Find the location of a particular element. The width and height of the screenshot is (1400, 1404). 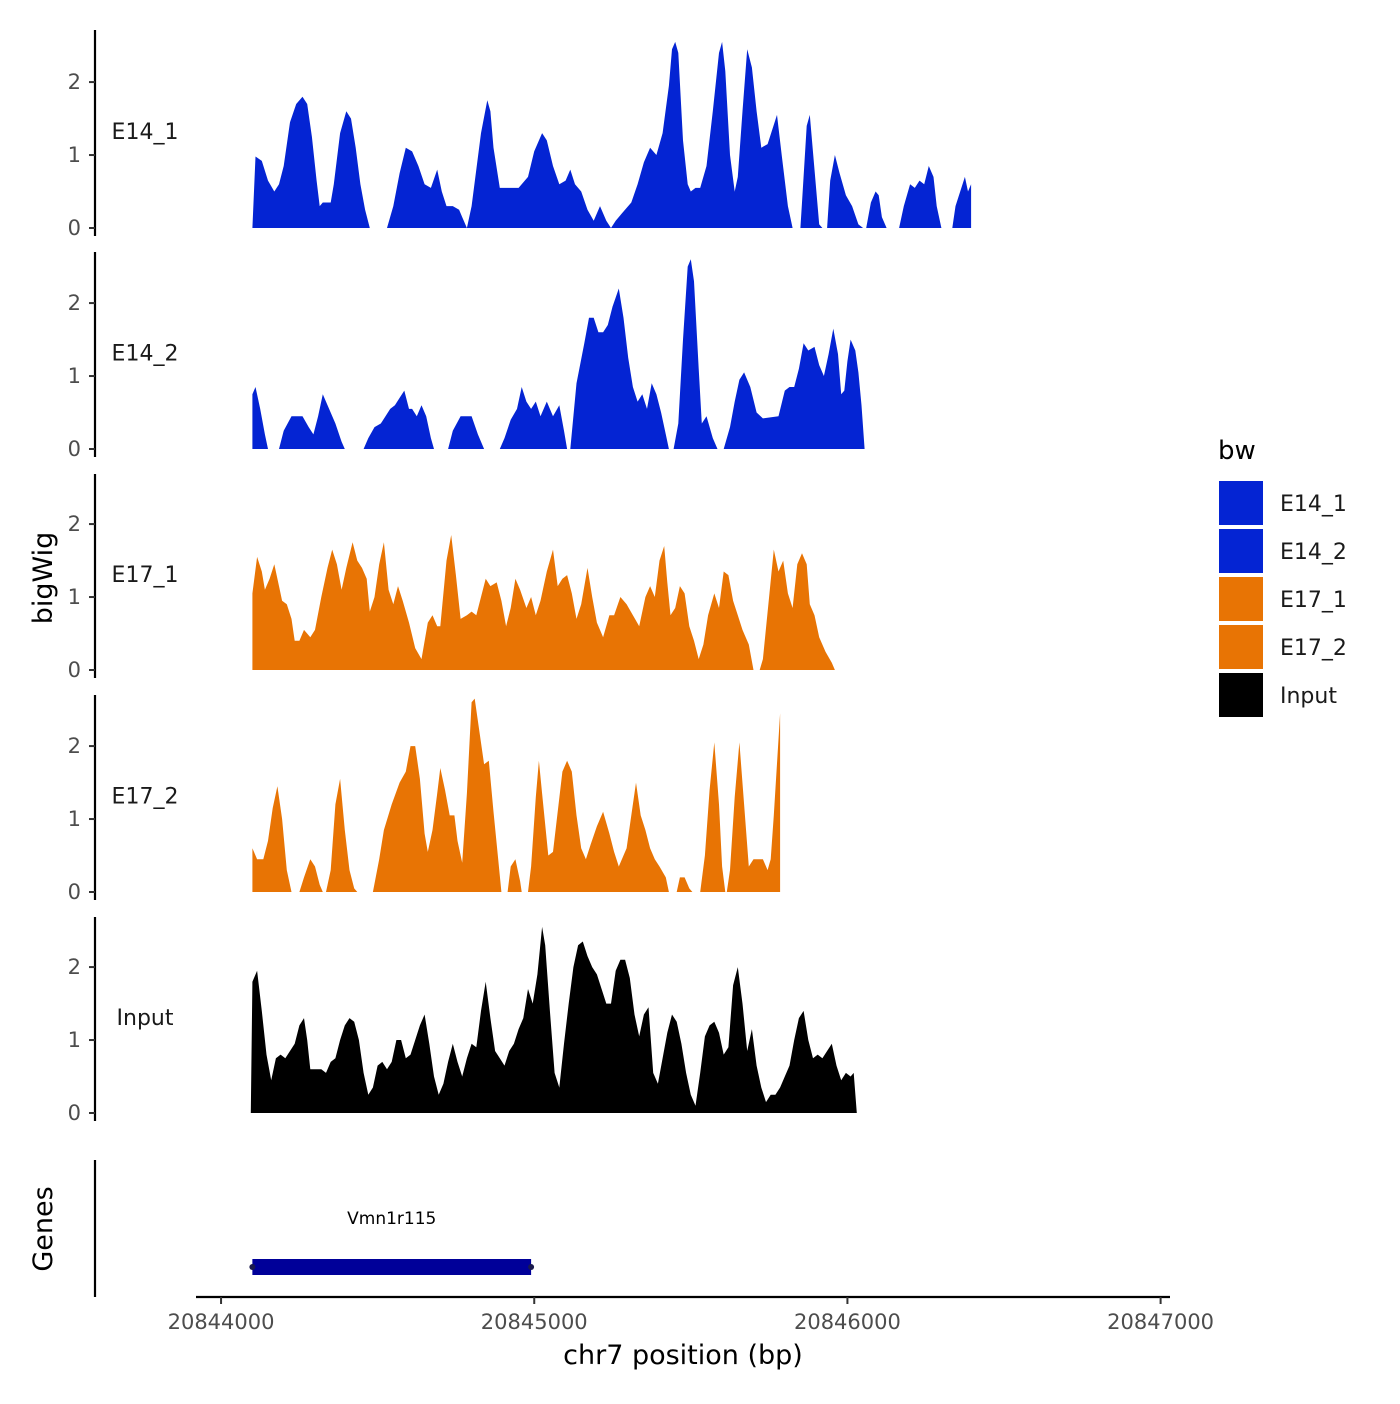

y-tick-label-Input-2: 2 is located at coordinates (74, 967).